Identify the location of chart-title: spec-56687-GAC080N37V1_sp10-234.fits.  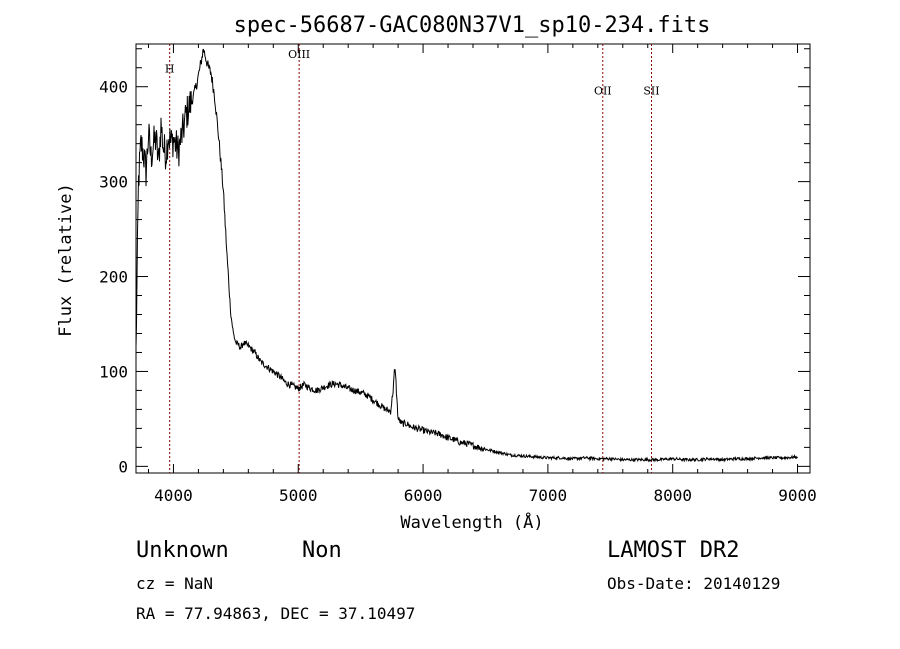
(472, 25).